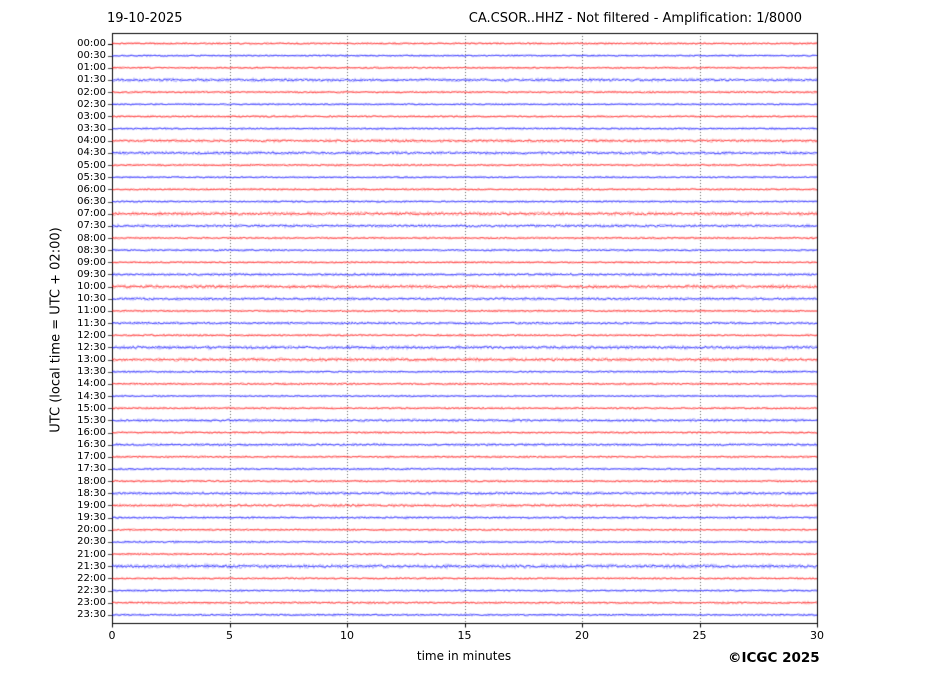  What do you see at coordinates (229, 635) in the screenshot?
I see `x-tick-label: 5` at bounding box center [229, 635].